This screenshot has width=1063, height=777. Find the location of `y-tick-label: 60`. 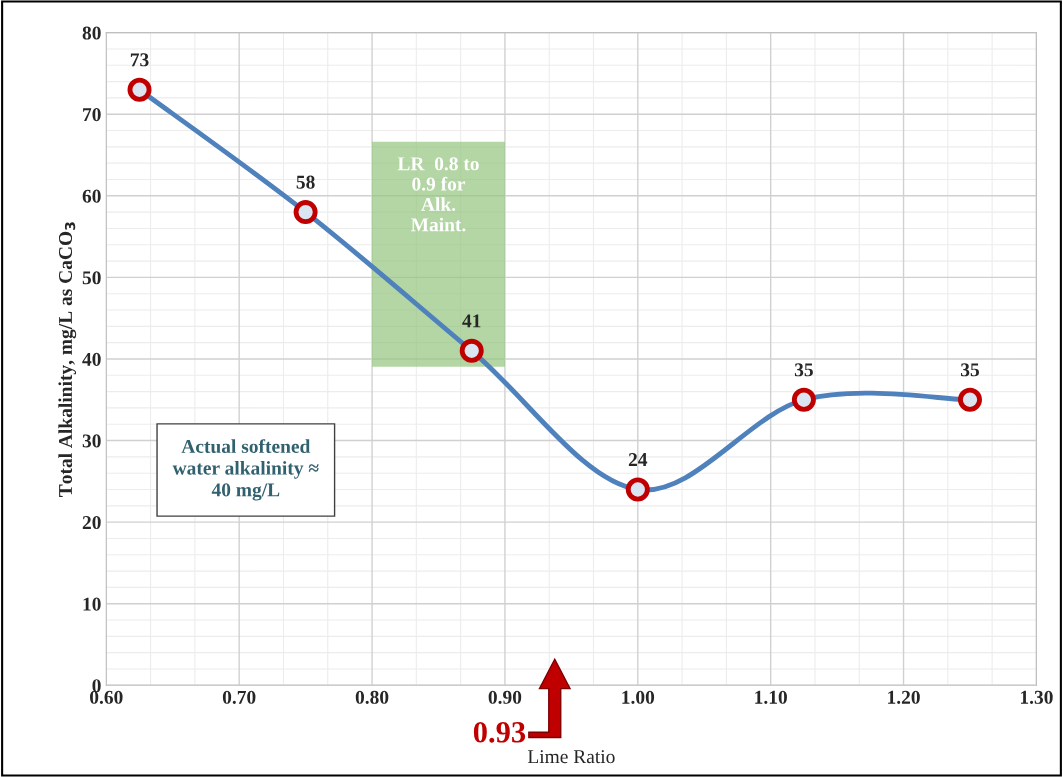

y-tick-label: 60 is located at coordinates (91, 196).